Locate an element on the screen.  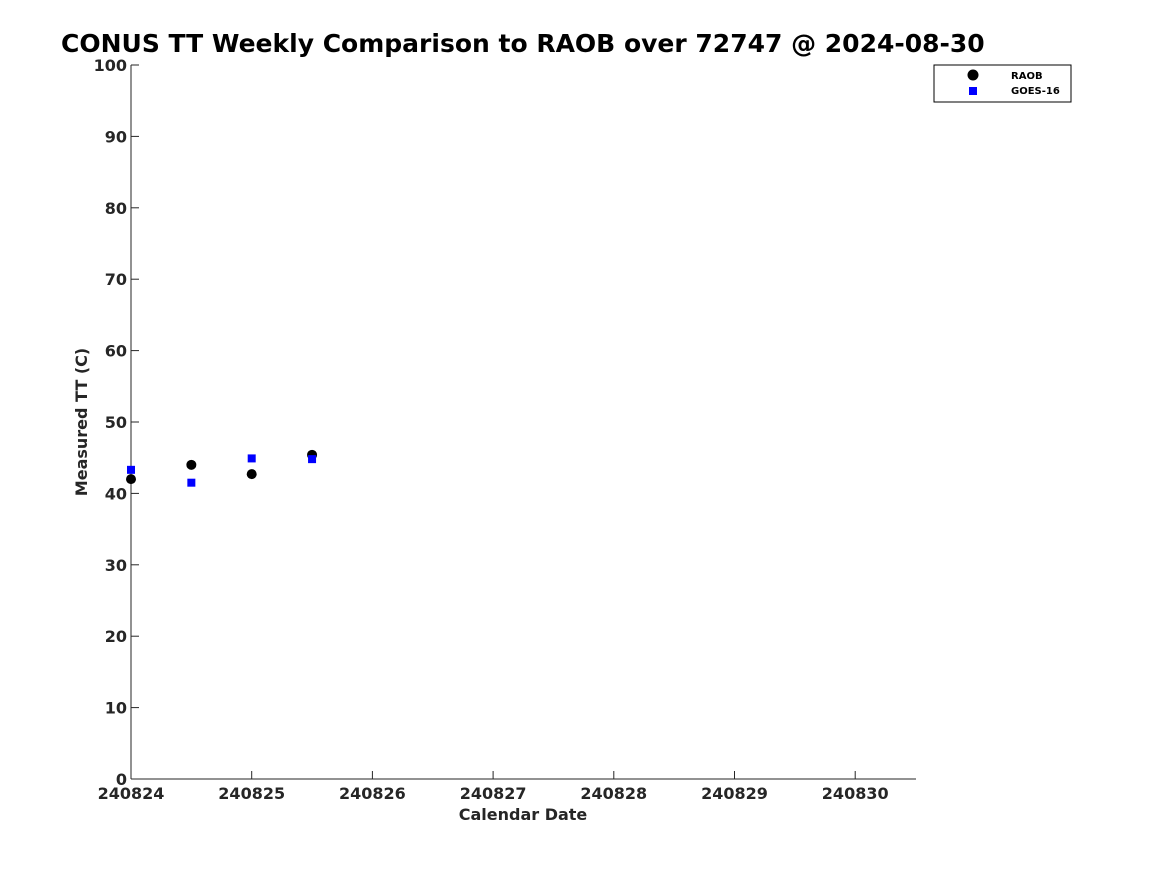
x-tick-label: 240825 is located at coordinates (251, 793).